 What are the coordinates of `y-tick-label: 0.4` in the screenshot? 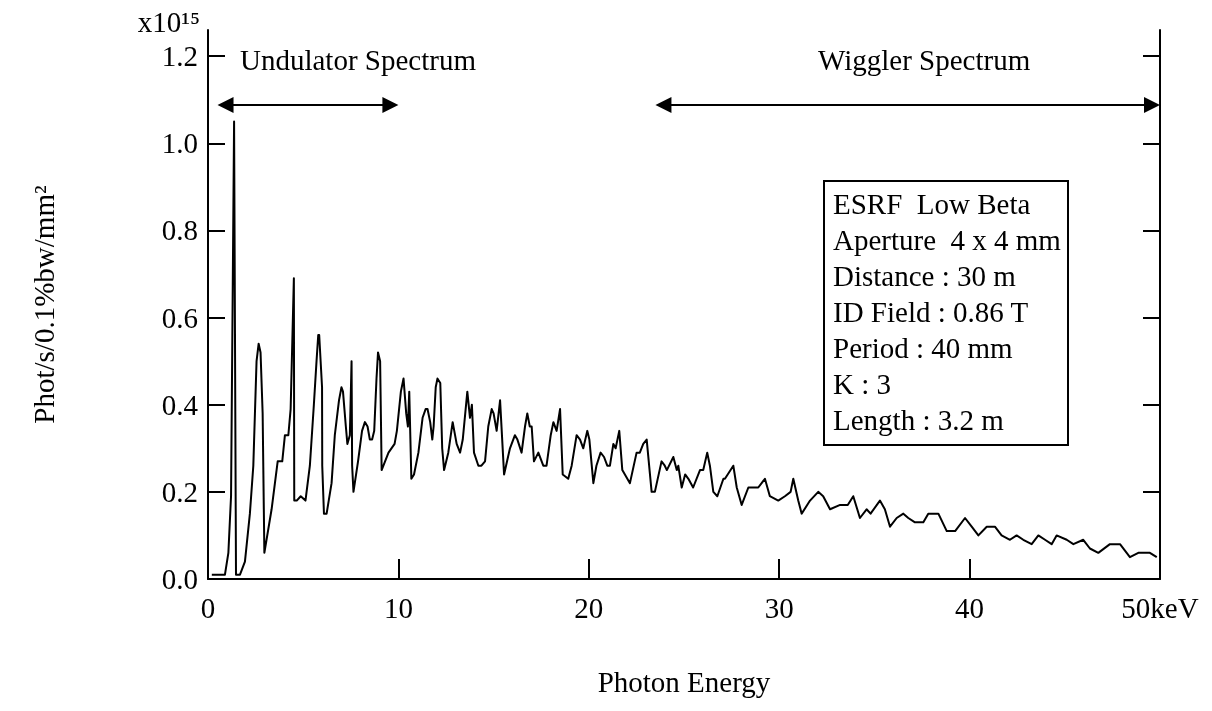 It's located at (180, 404).